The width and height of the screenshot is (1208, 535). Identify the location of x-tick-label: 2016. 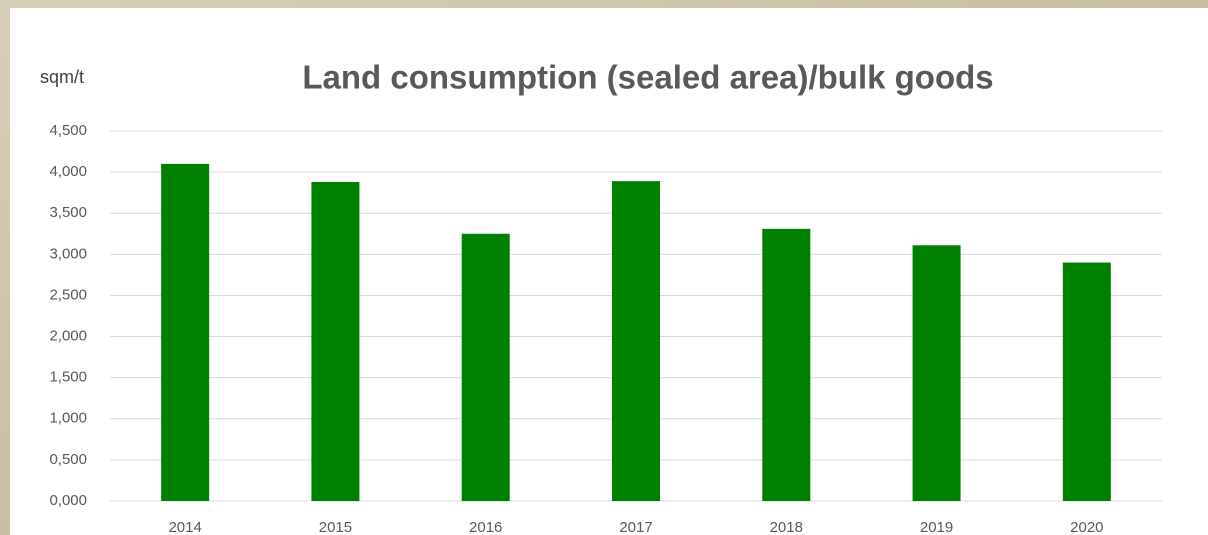
(485, 527).